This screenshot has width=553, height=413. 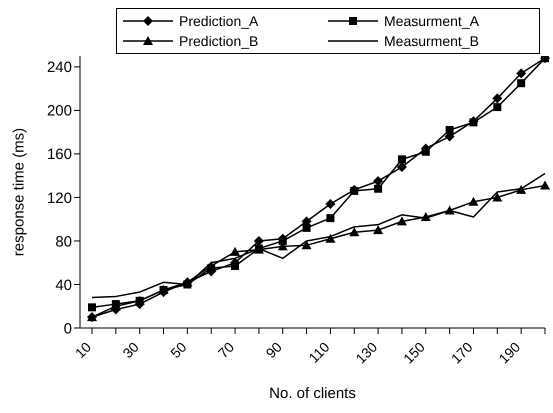 I want to click on x-tick-label: 110, so click(x=319, y=352).